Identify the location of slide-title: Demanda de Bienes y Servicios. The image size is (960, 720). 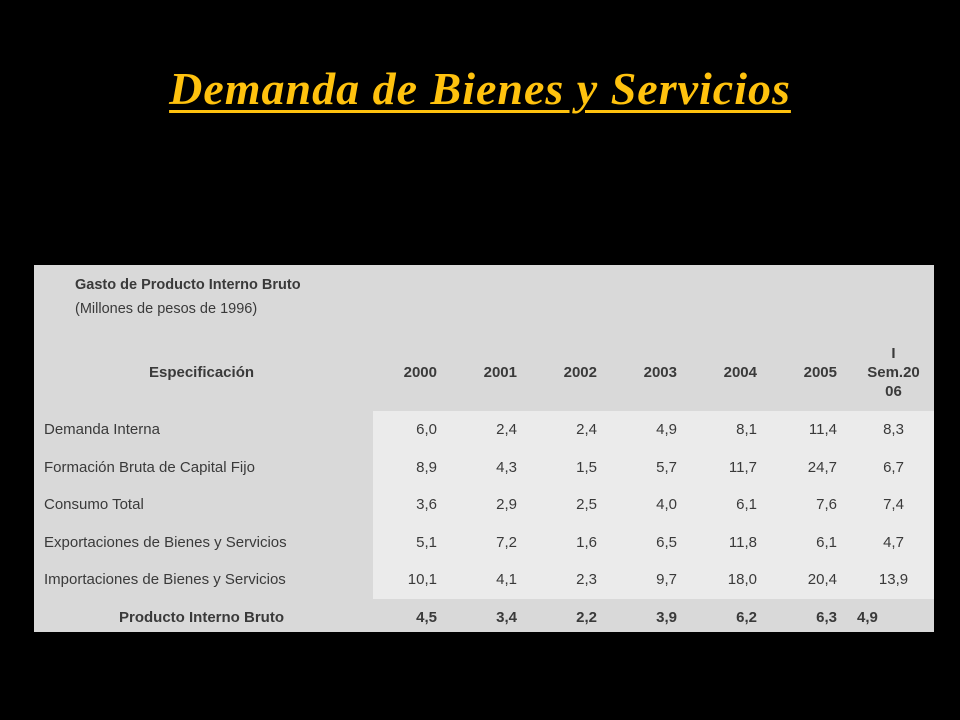
(480, 88).